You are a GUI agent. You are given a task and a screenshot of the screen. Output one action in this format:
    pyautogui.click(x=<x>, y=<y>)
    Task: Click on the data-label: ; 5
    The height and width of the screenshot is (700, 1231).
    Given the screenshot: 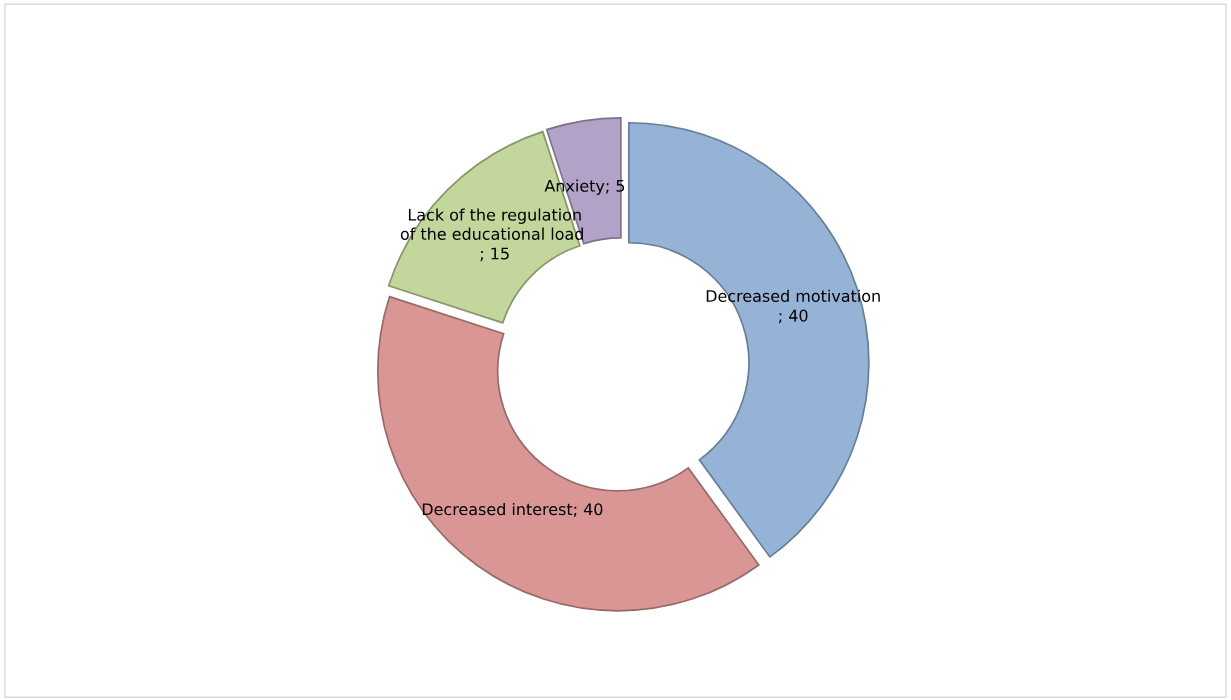 What is the action you would take?
    pyautogui.click(x=615, y=186)
    